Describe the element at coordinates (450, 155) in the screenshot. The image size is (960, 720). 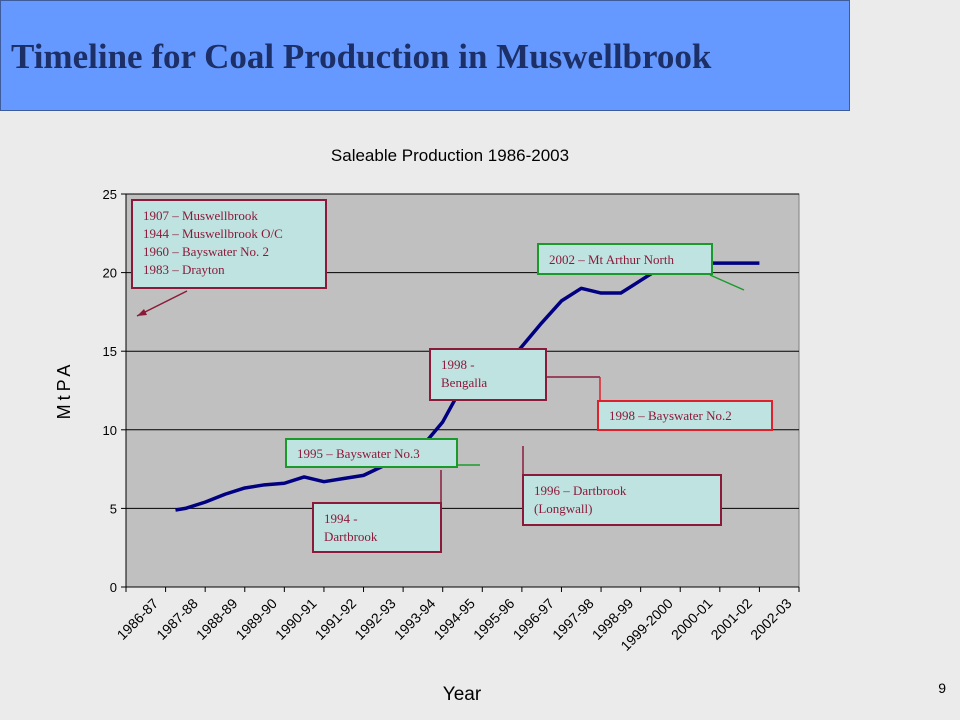
I see `chart-title: Saleable Production 1986-2003` at that location.